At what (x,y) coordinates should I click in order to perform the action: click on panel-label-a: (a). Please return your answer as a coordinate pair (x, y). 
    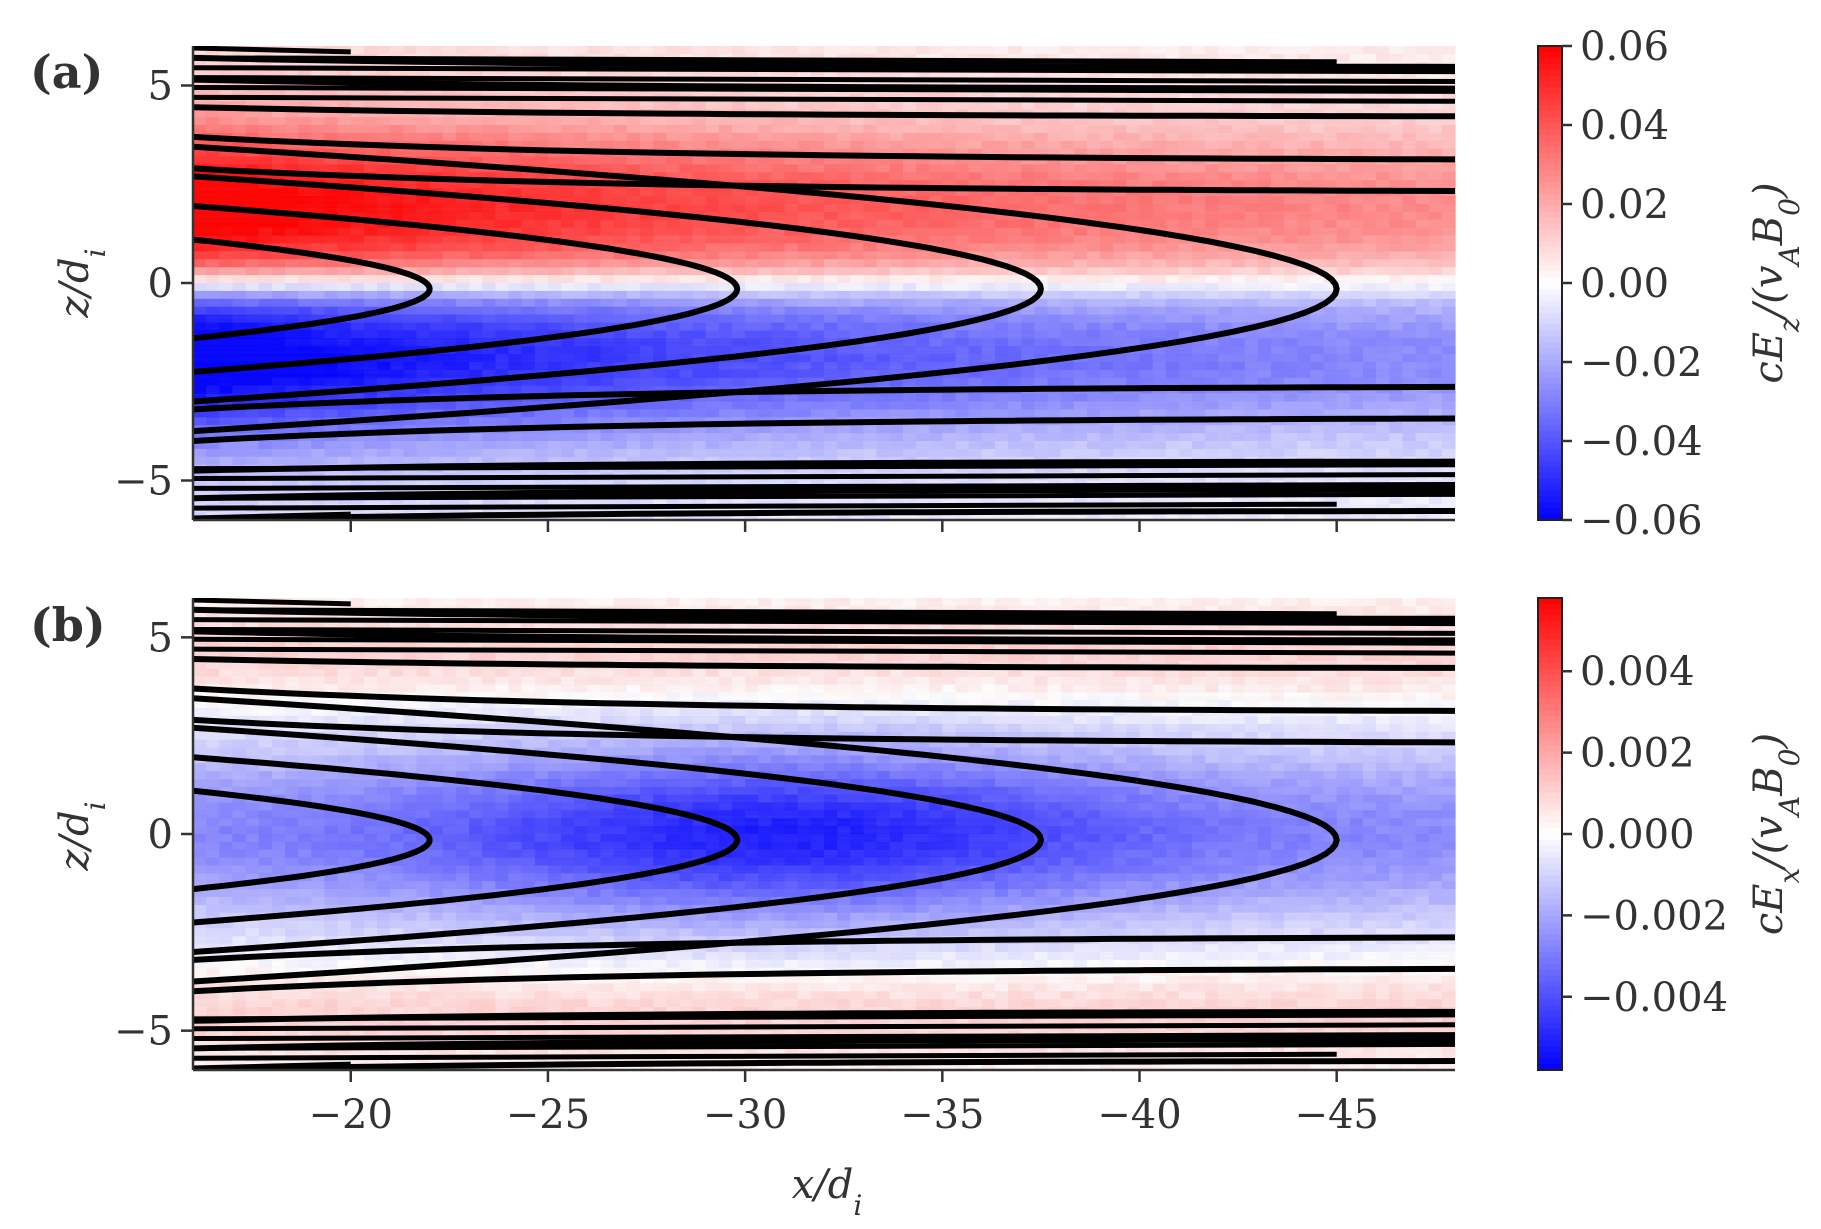
    Looking at the image, I should click on (66, 72).